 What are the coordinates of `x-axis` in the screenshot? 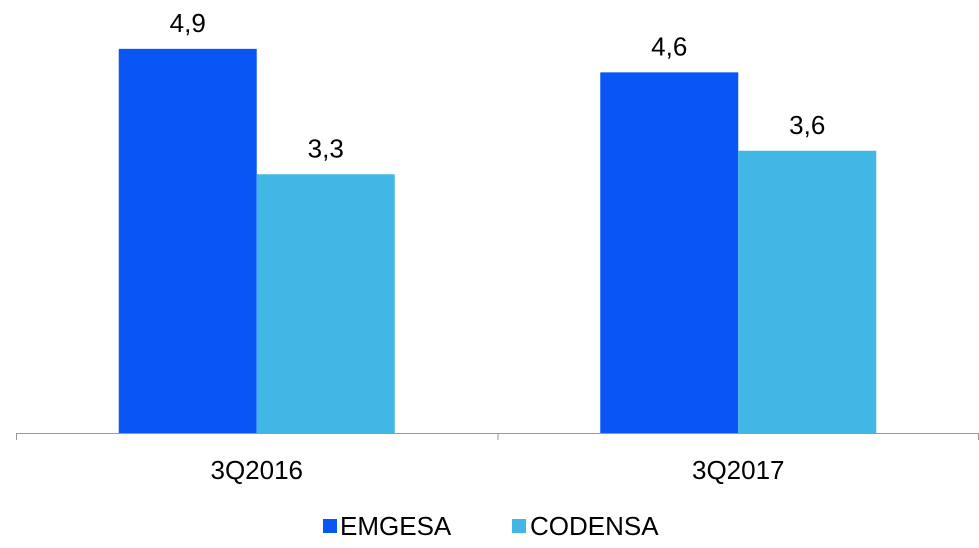 It's located at (497, 436).